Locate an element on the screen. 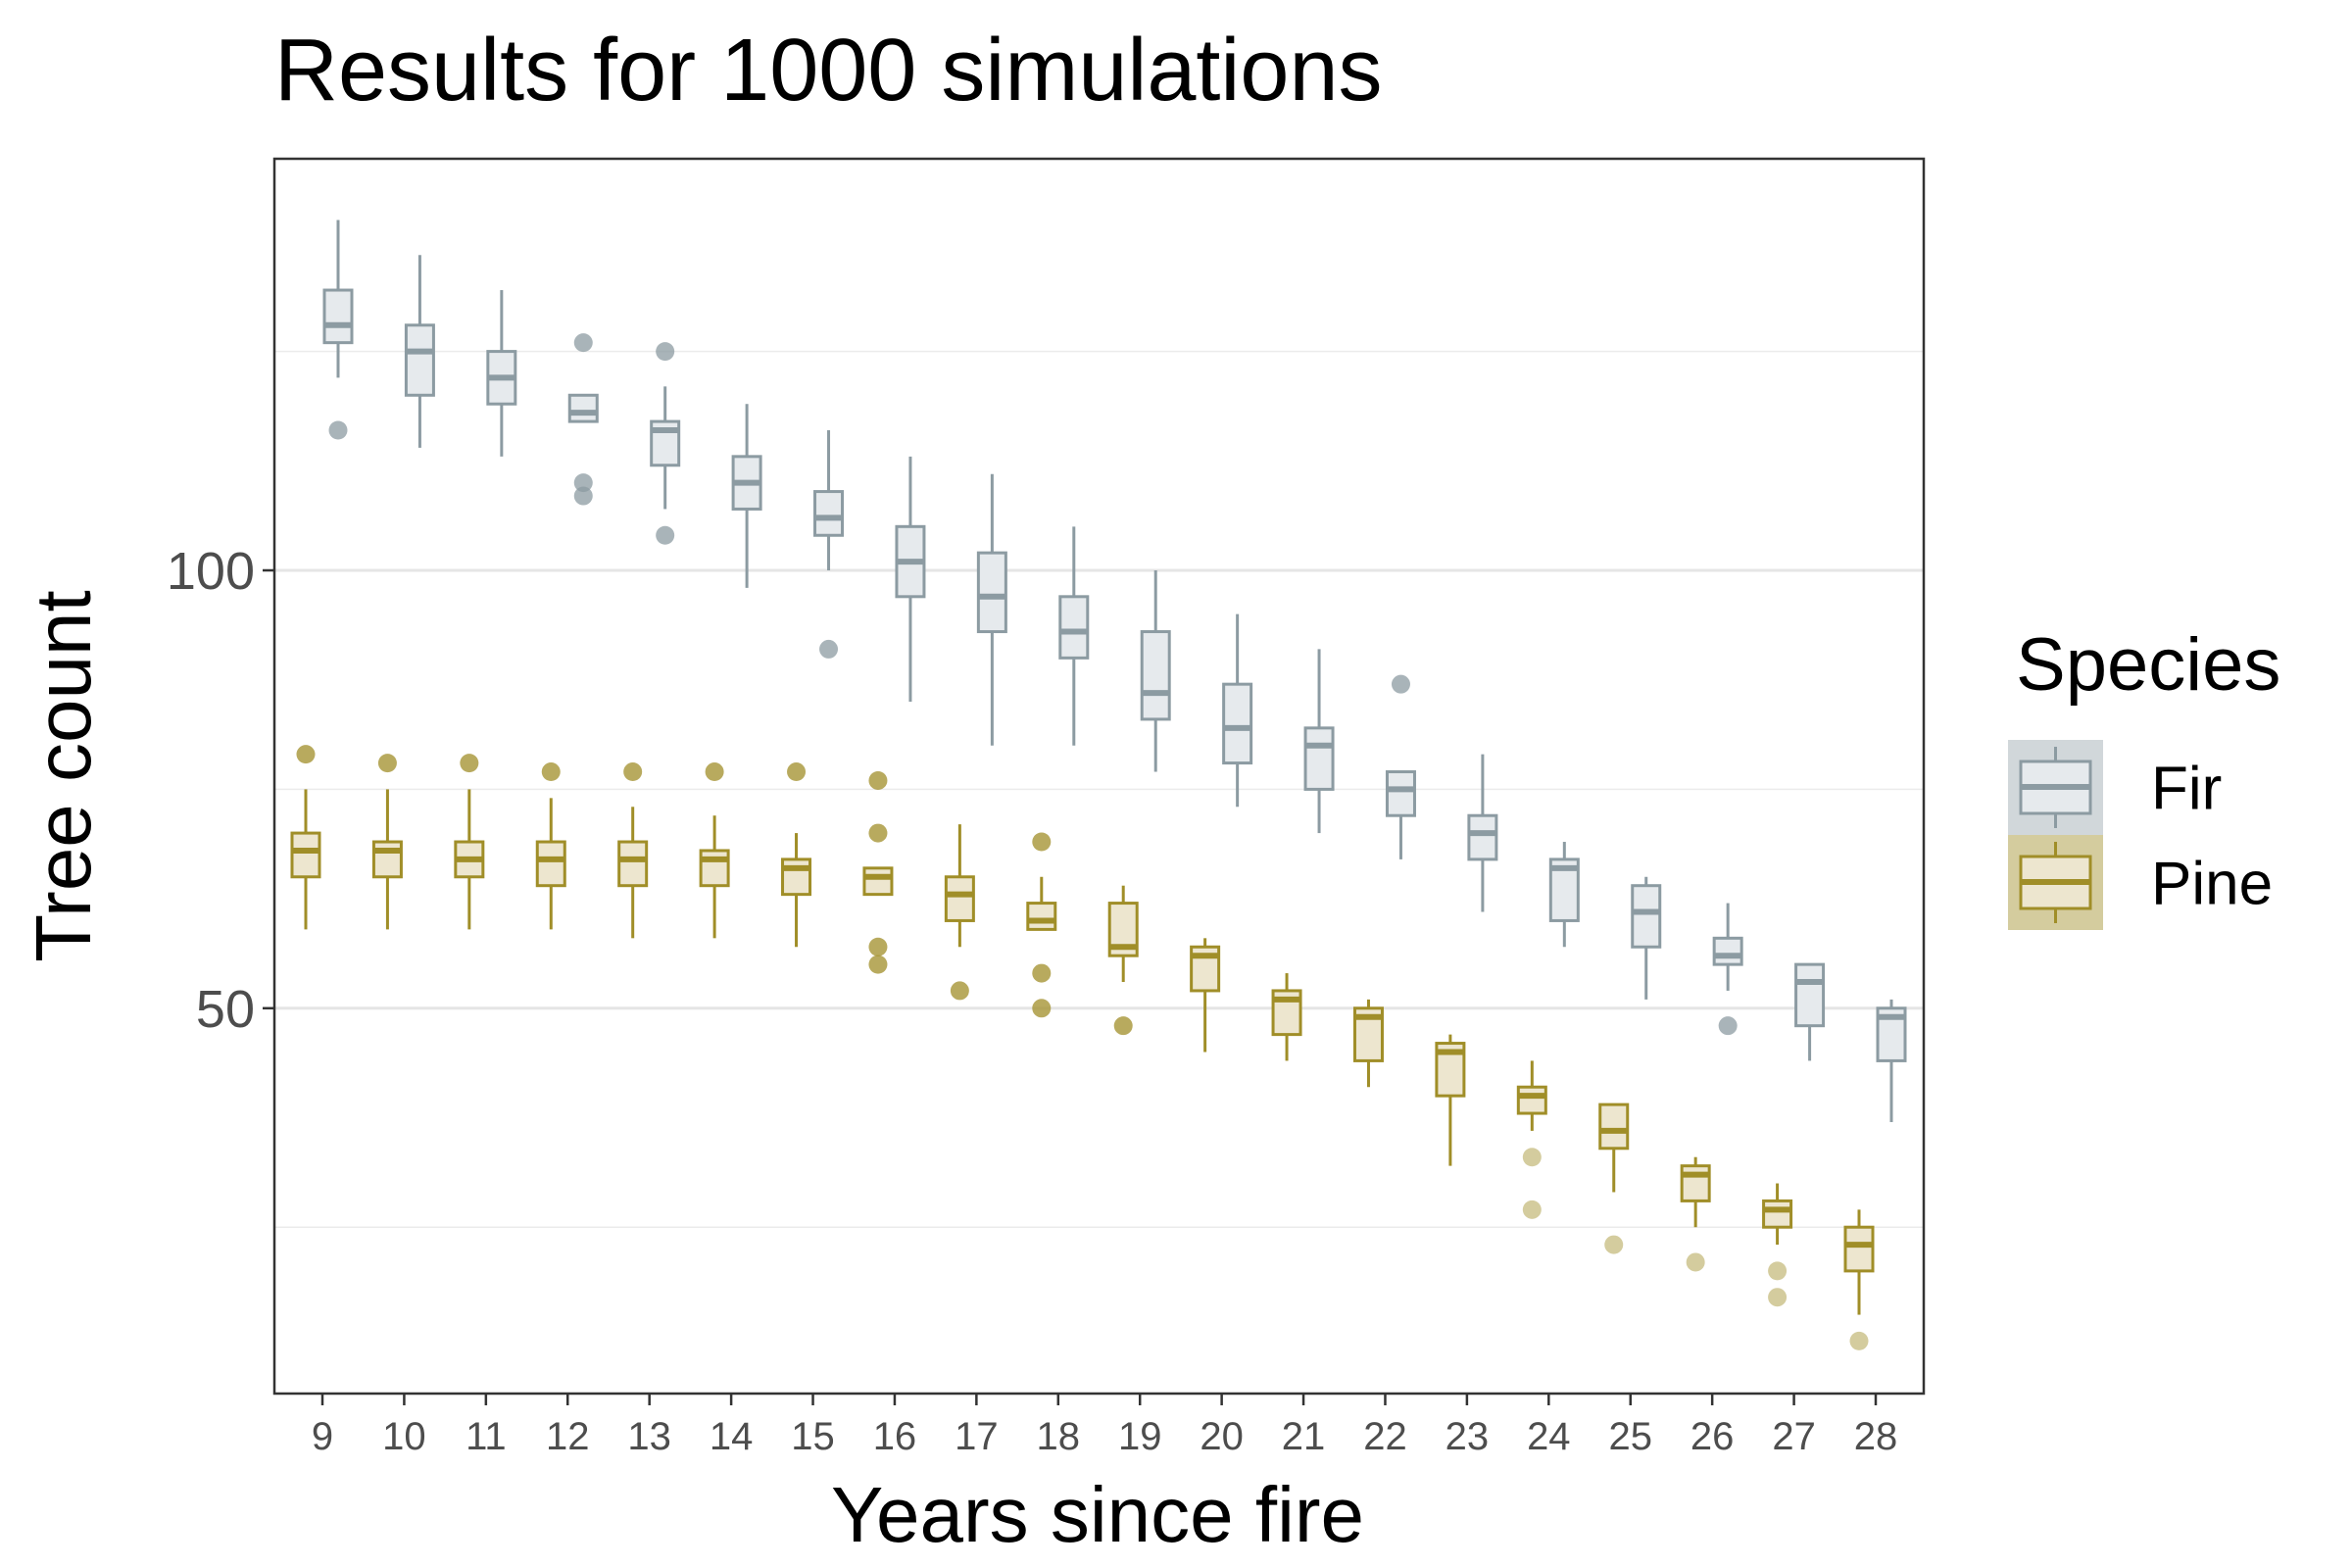  y-tick-label: 50 is located at coordinates (225, 1009).